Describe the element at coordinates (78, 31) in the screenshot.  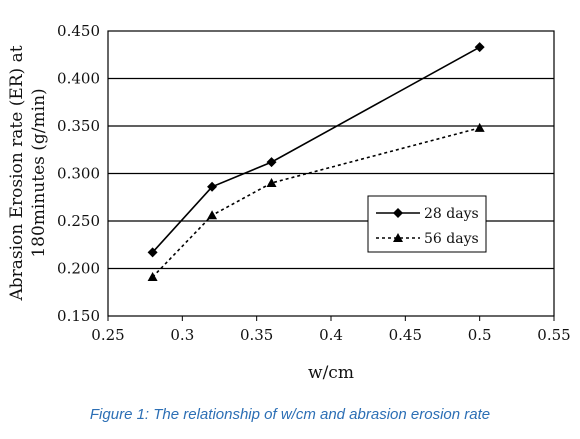
I see `y-tick-label: 0.450` at that location.